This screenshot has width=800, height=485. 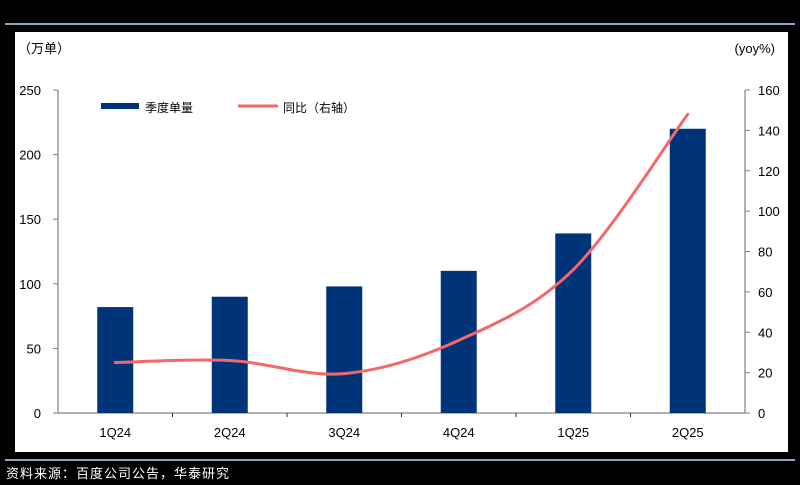 What do you see at coordinates (344, 432) in the screenshot?
I see `x-tick-label: 3Q24` at bounding box center [344, 432].